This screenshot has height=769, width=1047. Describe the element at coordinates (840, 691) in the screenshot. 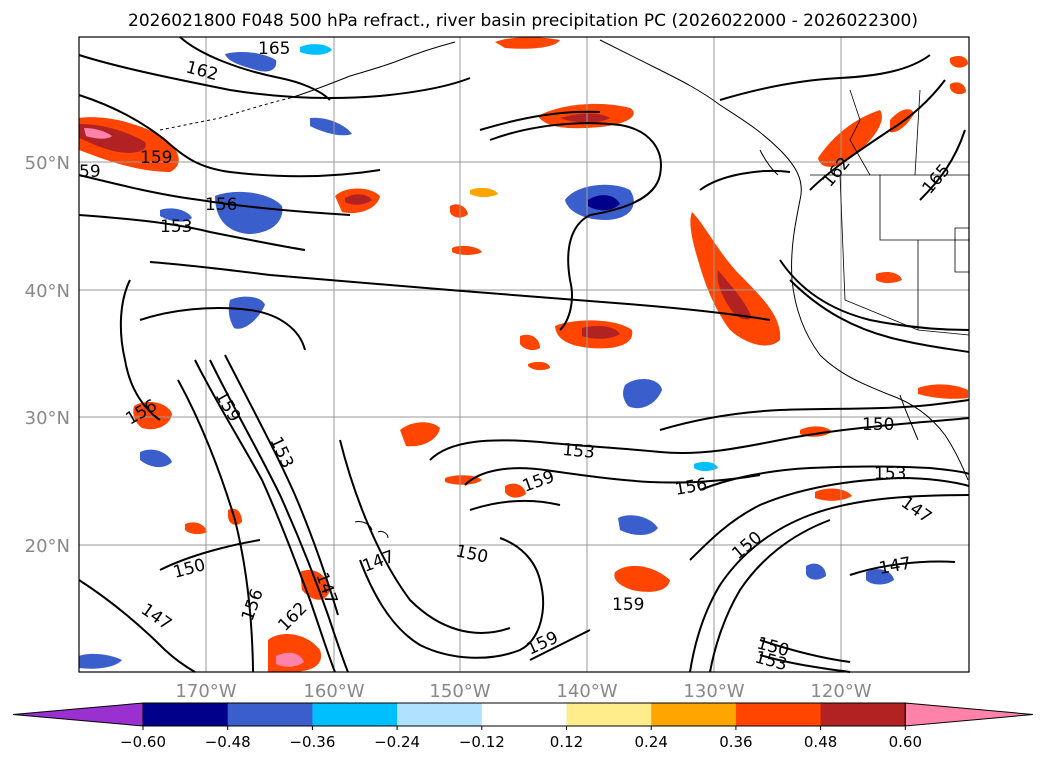

I see `lon-label-120w: 120°W` at that location.